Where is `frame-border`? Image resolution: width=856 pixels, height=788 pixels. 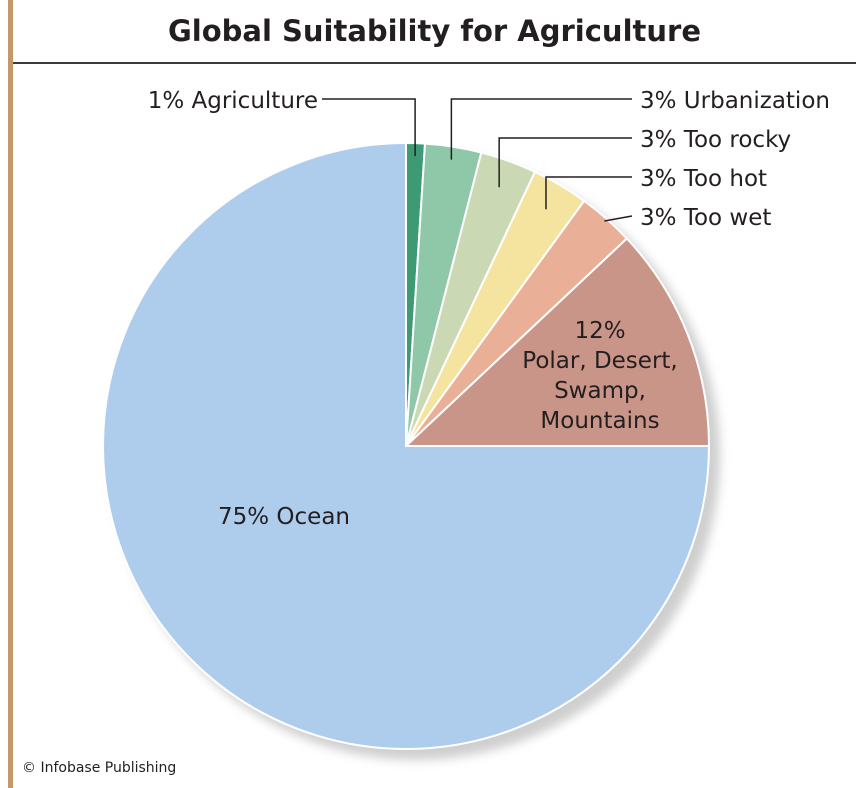 frame-border is located at coordinates (10, 394).